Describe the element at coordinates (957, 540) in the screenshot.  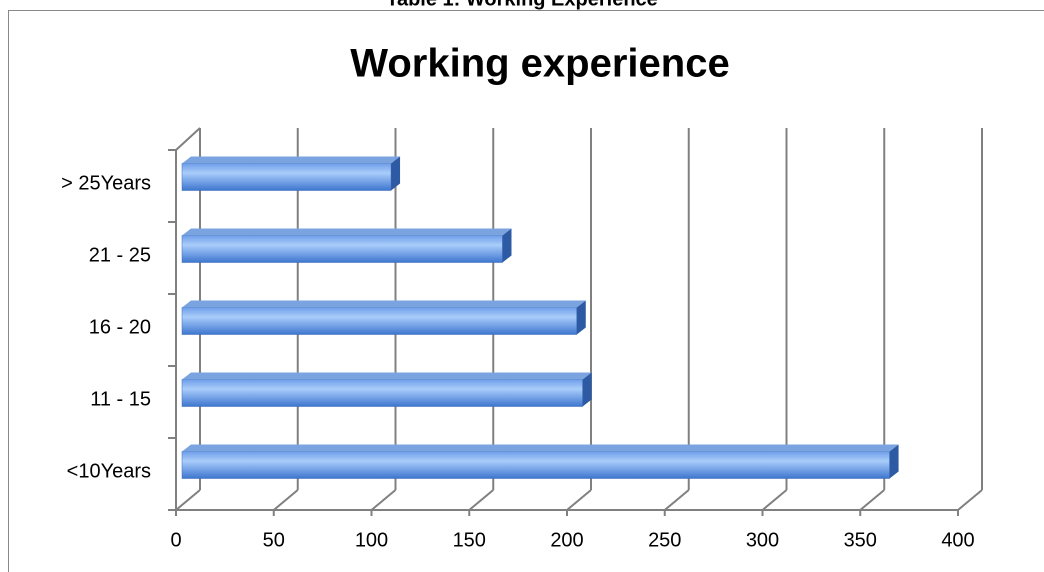
I see `x-tick-label: 400` at that location.